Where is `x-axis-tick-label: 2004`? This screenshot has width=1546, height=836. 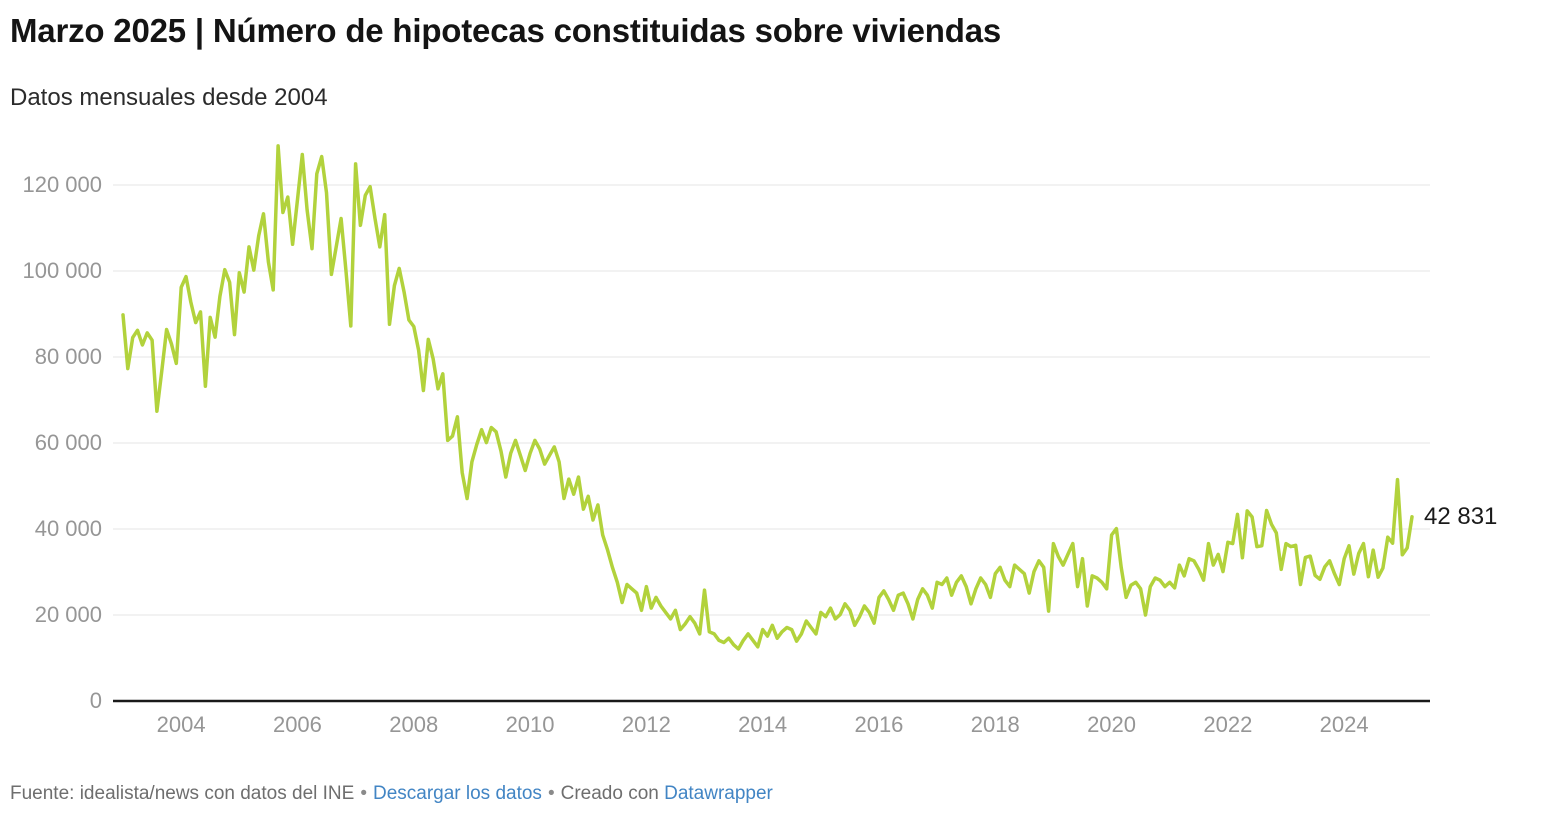 x-axis-tick-label: 2004 is located at coordinates (181, 724).